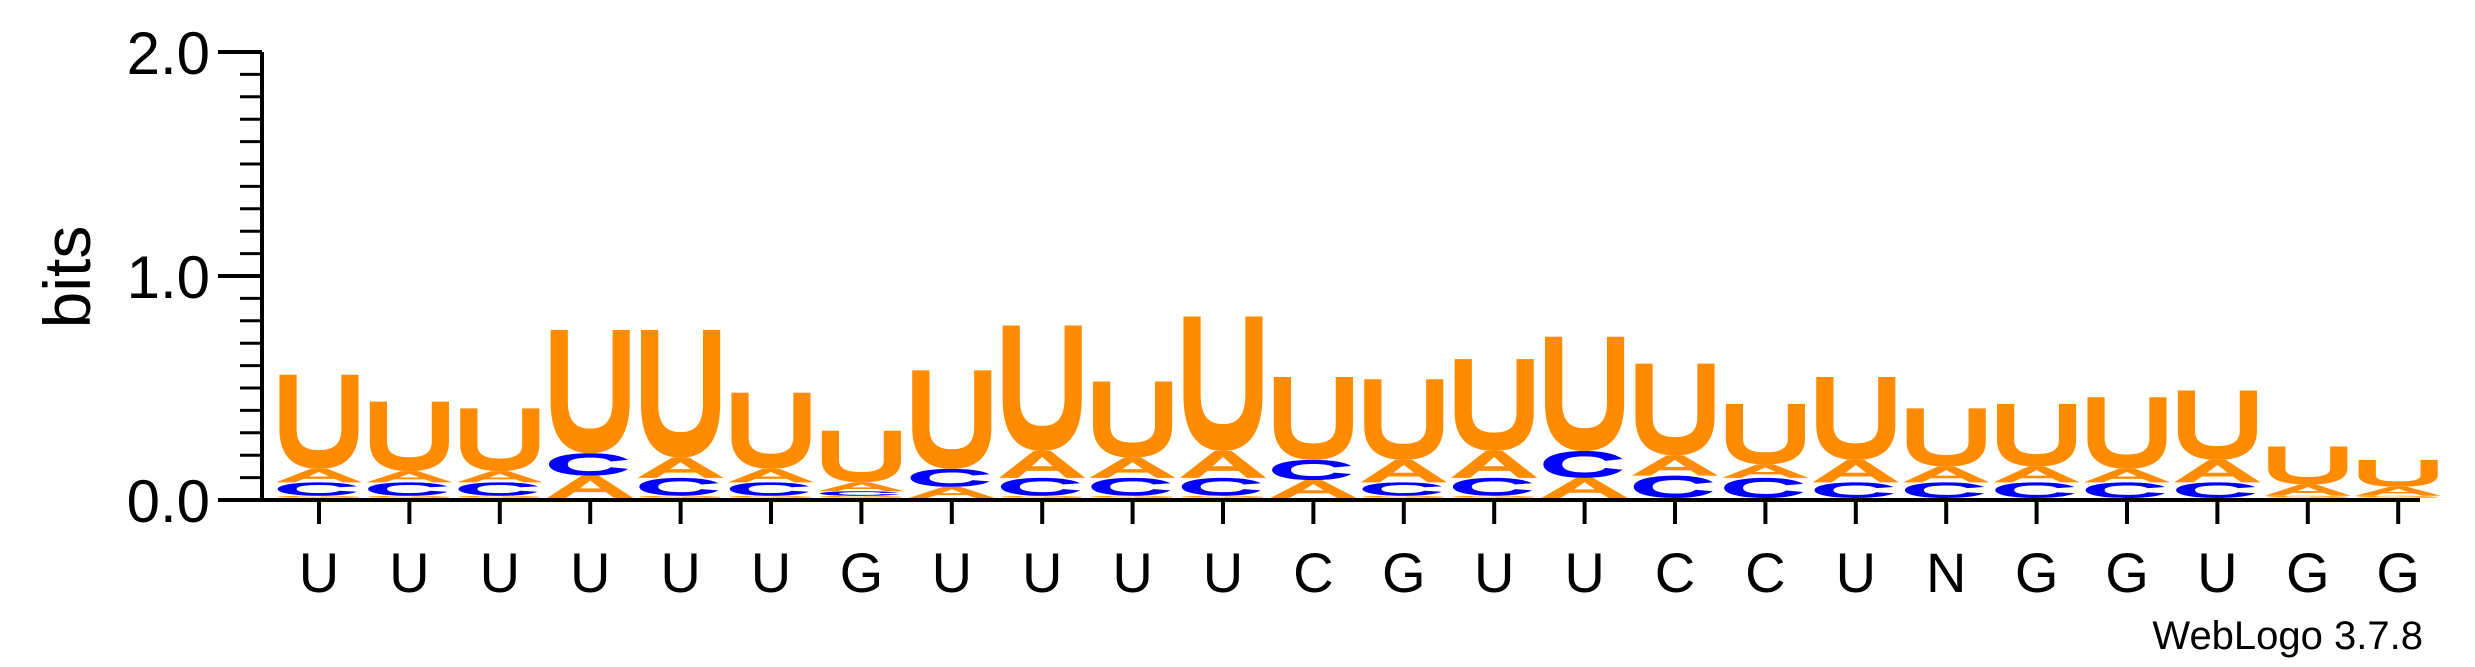 The width and height of the screenshot is (2475, 667). Describe the element at coordinates (168, 277) in the screenshot. I see `y-tick-label: 1.0` at that location.